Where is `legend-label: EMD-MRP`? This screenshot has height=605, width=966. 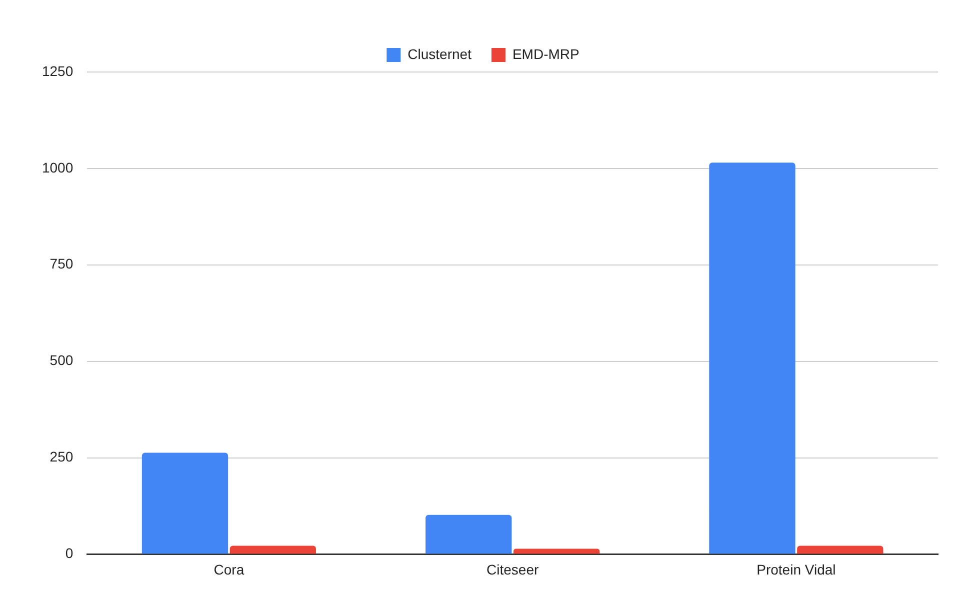
legend-label: EMD-MRP is located at coordinates (546, 54).